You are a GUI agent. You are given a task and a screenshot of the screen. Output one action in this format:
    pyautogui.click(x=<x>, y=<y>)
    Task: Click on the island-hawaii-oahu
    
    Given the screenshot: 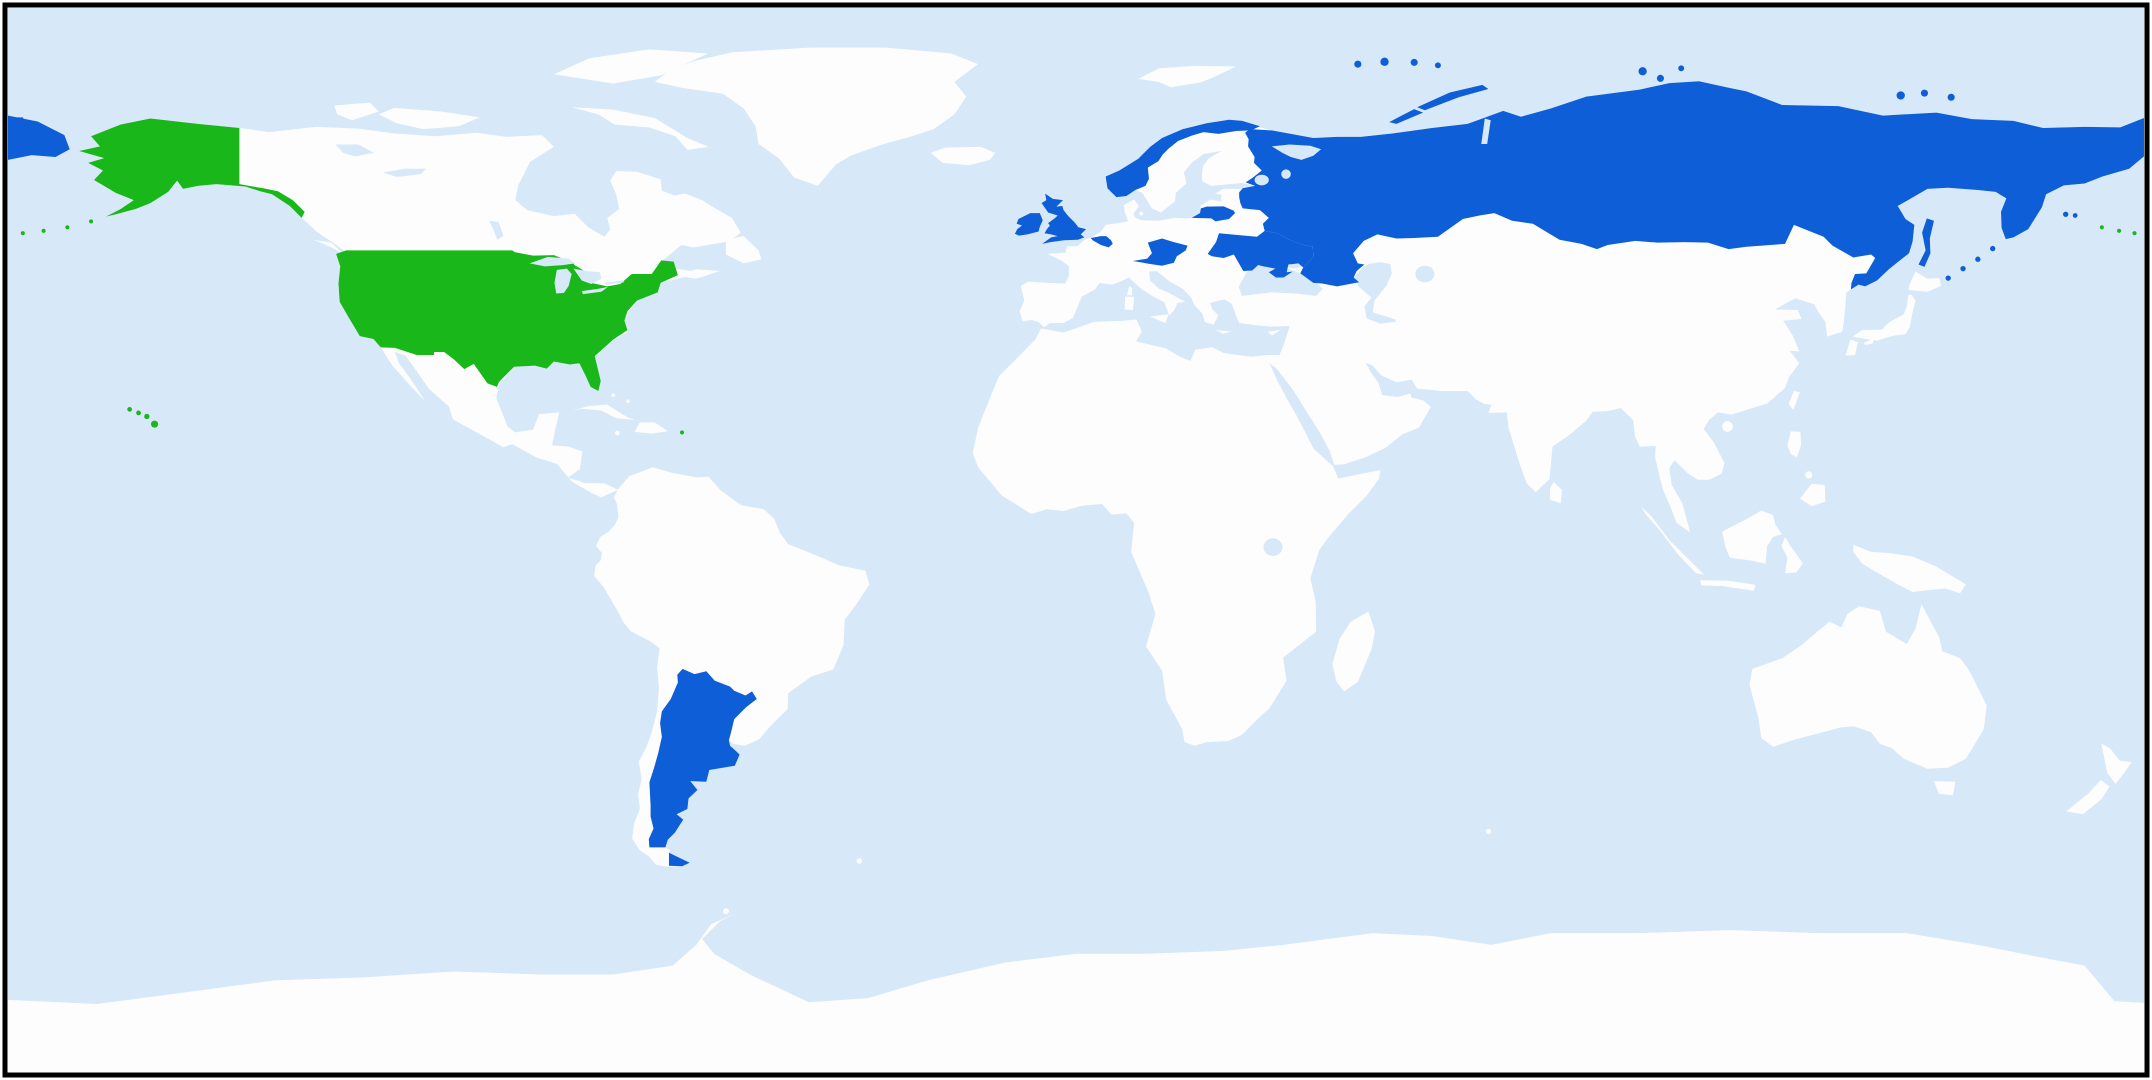 What is the action you would take?
    pyautogui.click(x=138, y=413)
    